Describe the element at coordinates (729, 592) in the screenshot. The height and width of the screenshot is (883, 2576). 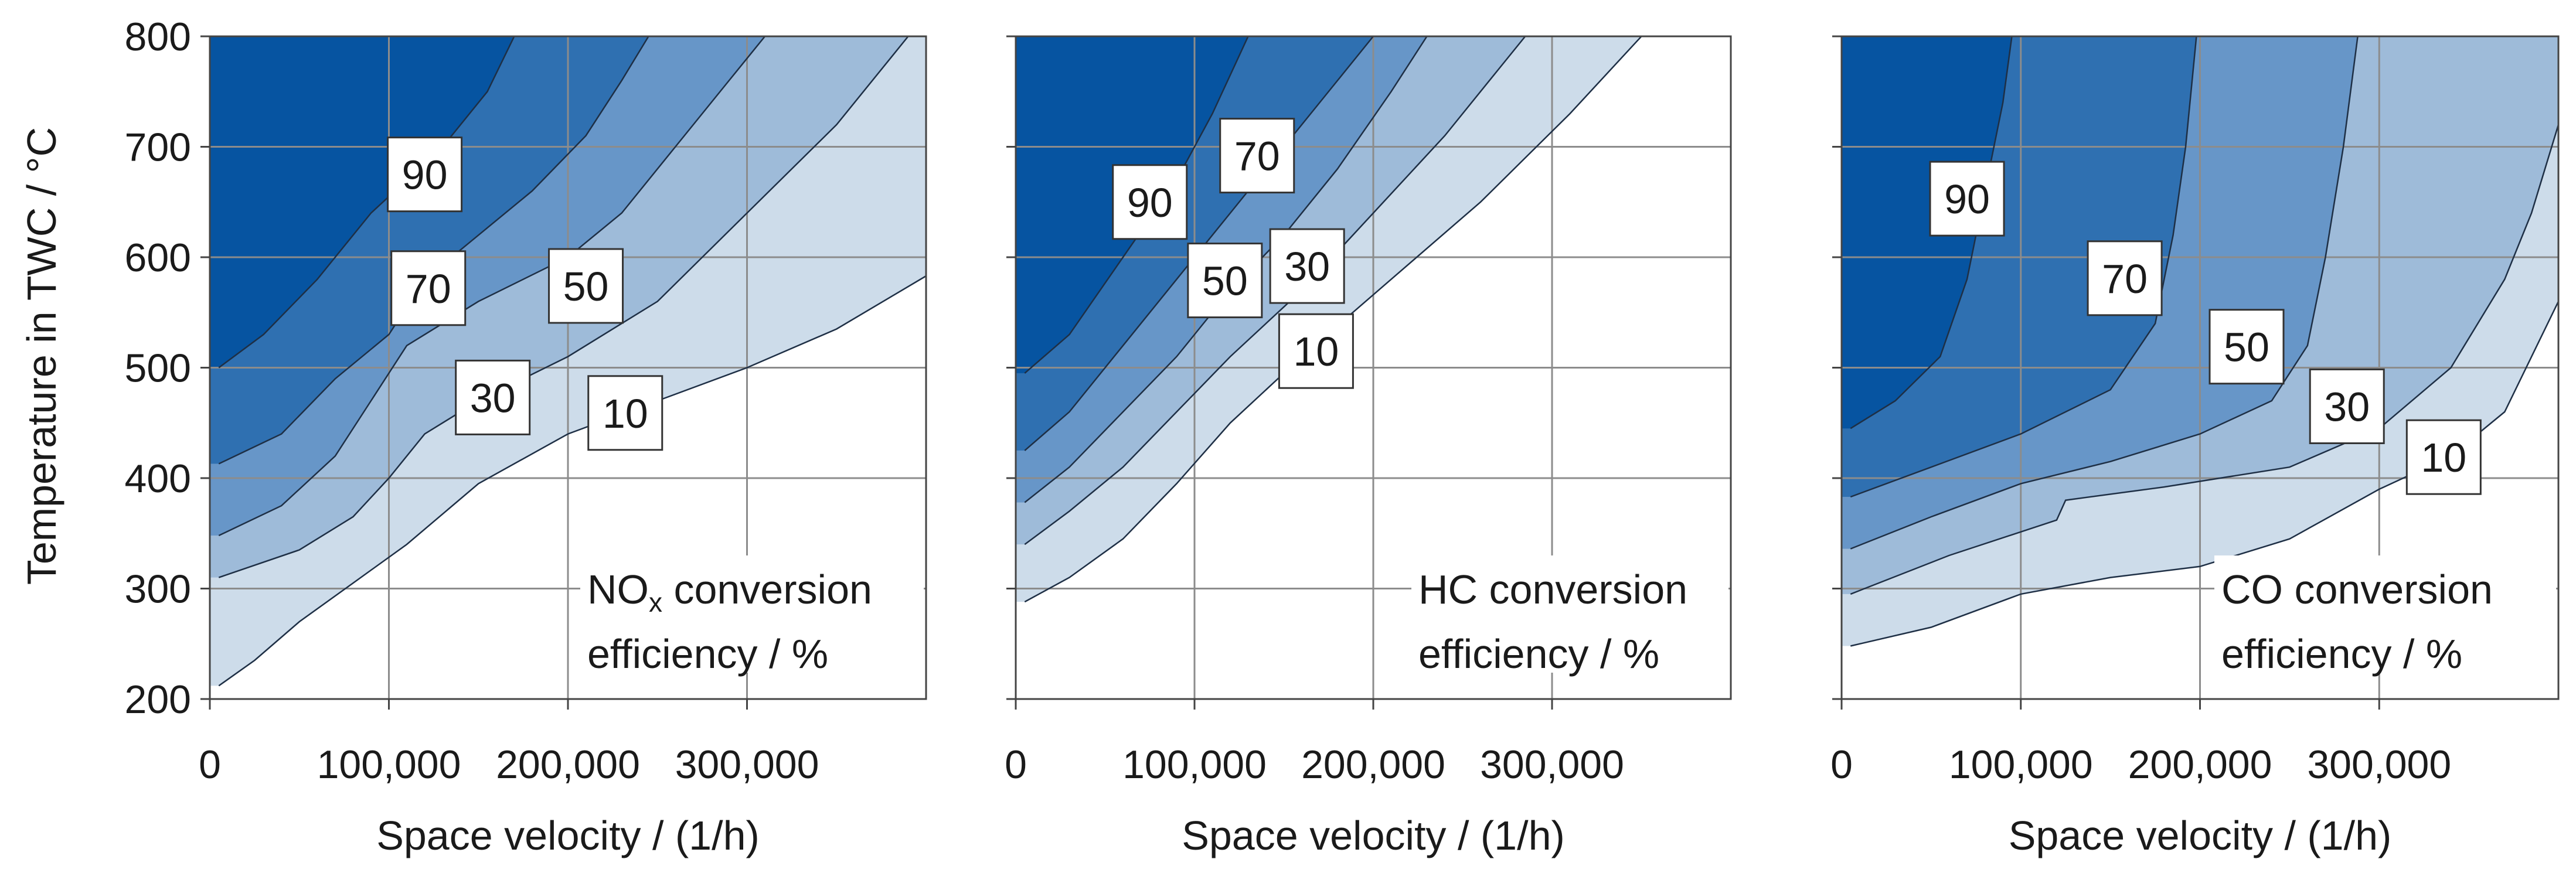
I see `annotation-line1: NOx conversion` at that location.